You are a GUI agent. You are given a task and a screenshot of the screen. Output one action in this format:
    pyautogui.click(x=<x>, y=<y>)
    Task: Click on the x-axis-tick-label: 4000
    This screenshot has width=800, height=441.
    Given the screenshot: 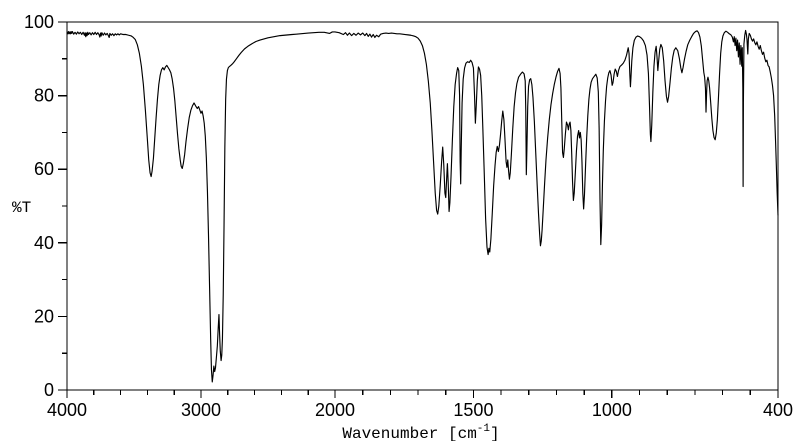 What is the action you would take?
    pyautogui.click(x=67, y=410)
    